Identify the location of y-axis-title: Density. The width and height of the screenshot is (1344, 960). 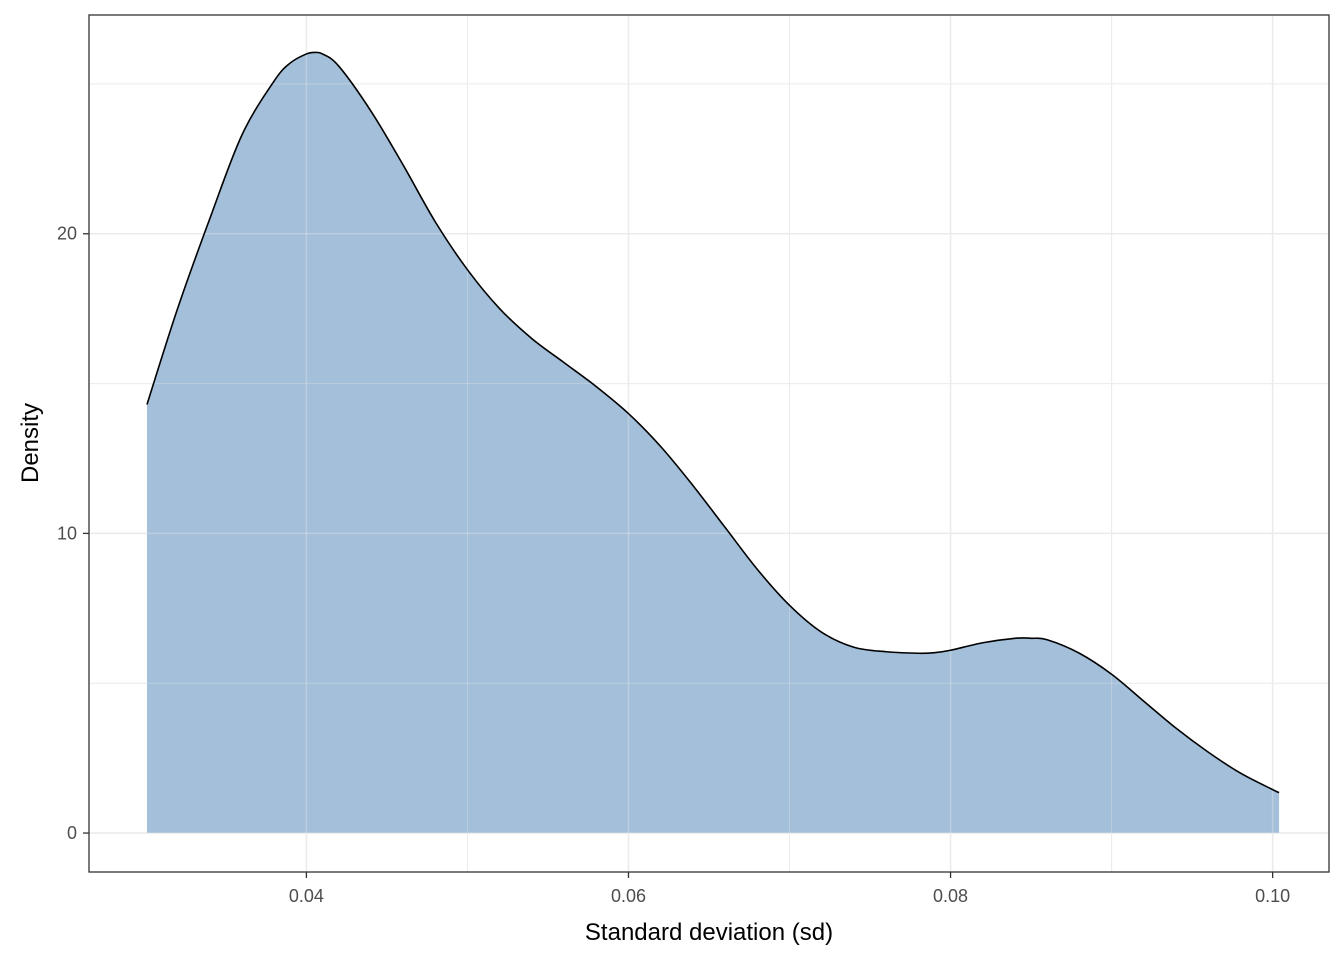
(30, 443).